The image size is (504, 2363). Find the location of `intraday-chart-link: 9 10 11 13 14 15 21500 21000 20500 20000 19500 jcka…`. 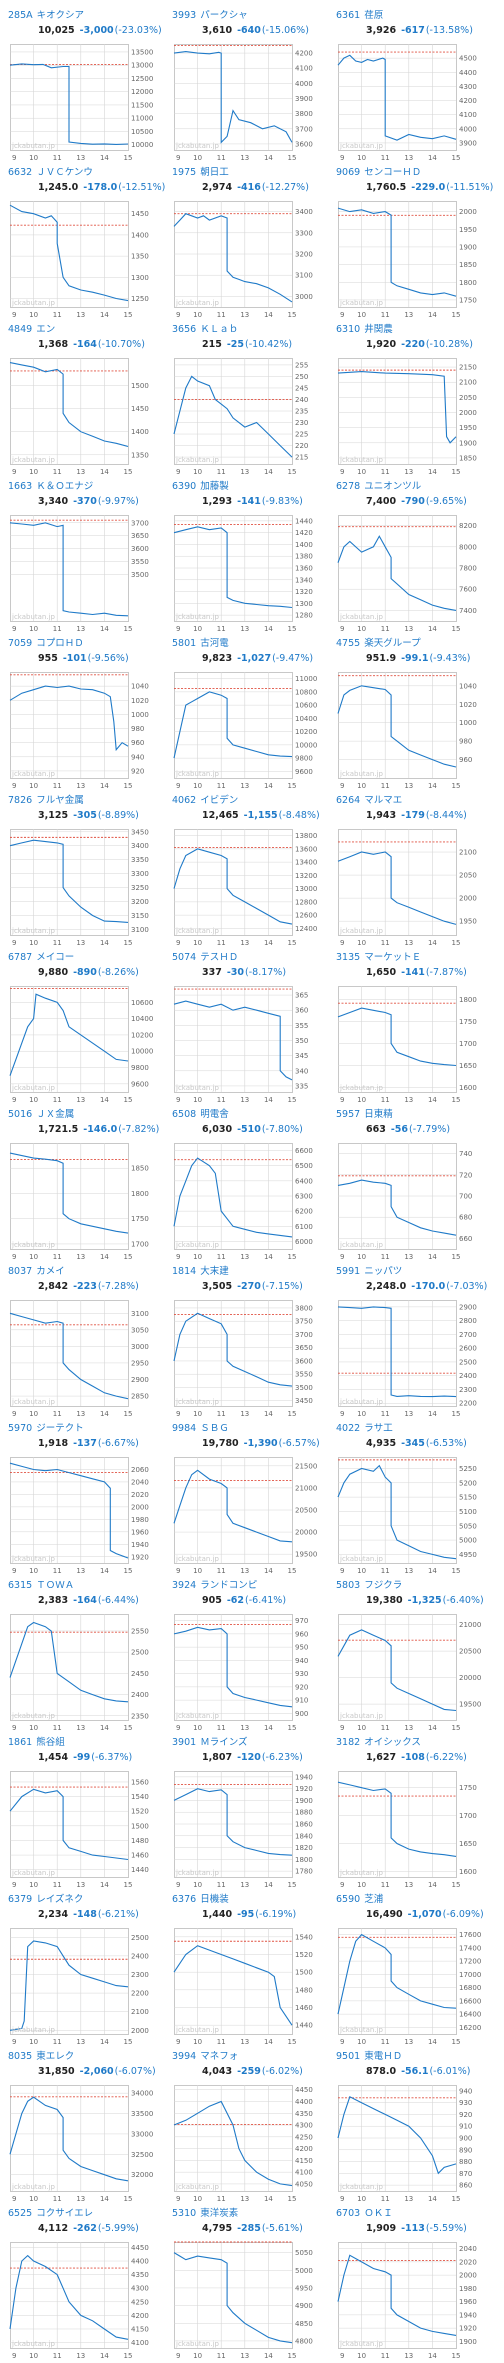

intraday-chart-link: 9 10 11 13 14 15 21500 21000 20500 20000 19500 jcka… is located at coordinates (252, 1514).